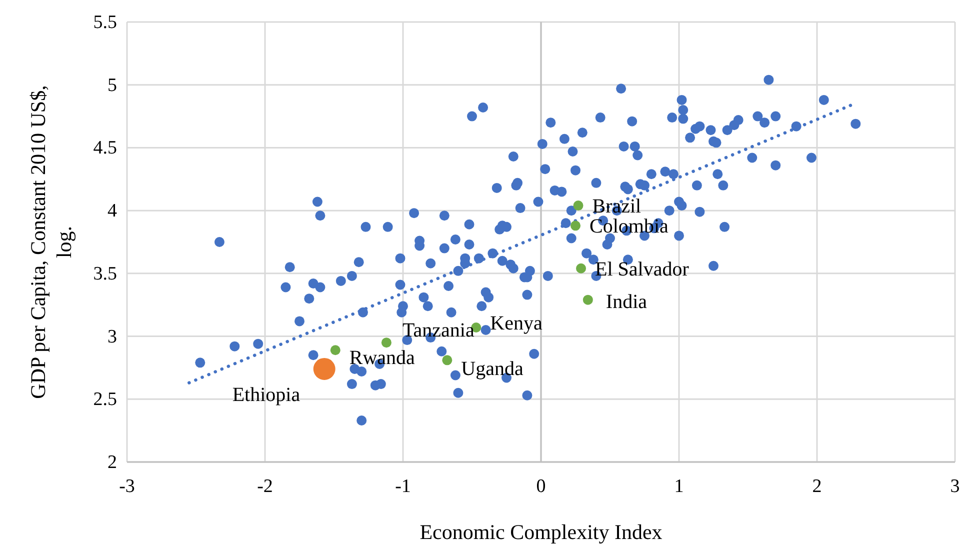 The height and width of the screenshot is (548, 971). I want to click on x-tick-label: 2, so click(817, 486).